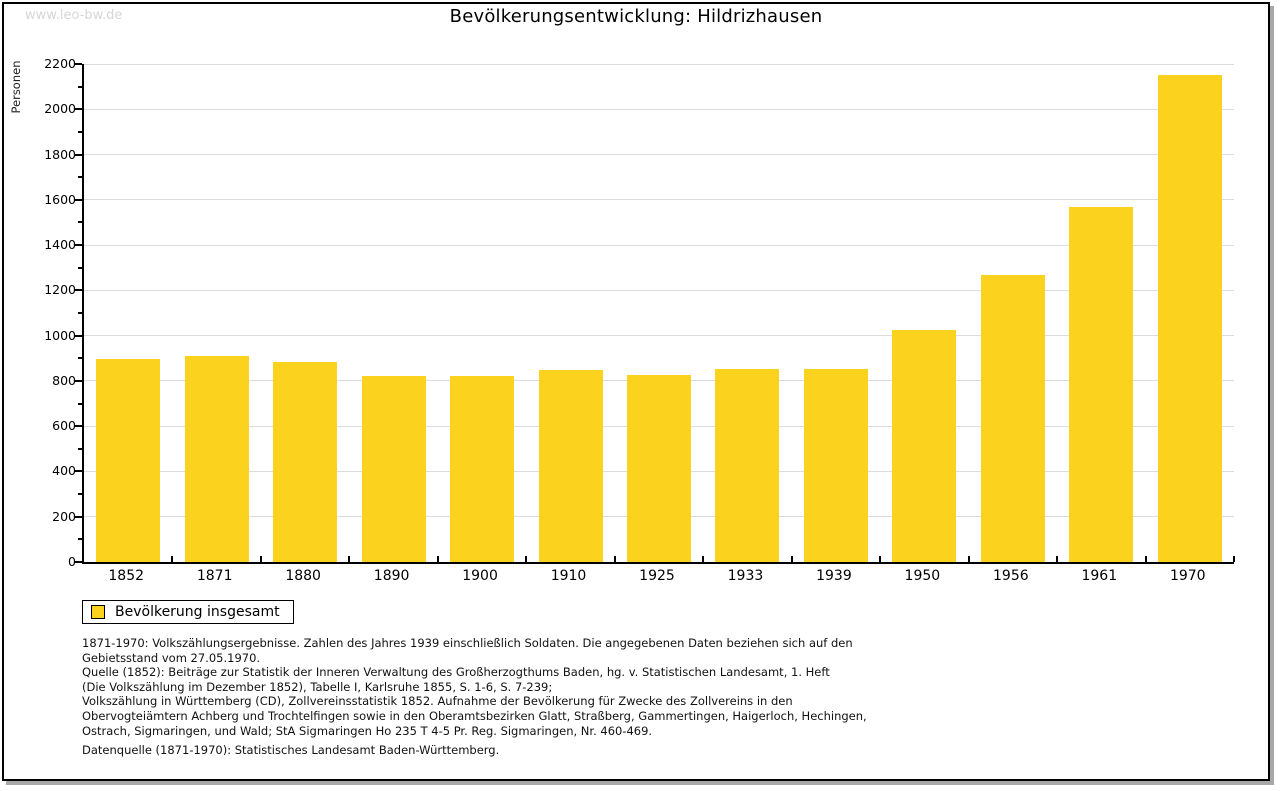 This screenshot has height=791, width=1280. I want to click on legend: Bevölkerung insgesamt, so click(188, 612).